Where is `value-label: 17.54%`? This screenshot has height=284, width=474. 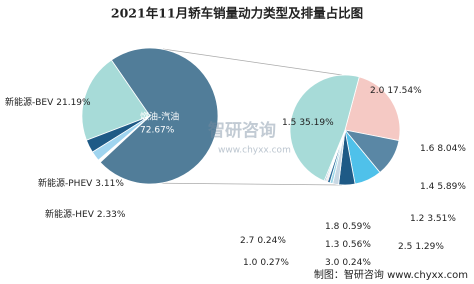 value-label: 17.54% is located at coordinates (404, 91).